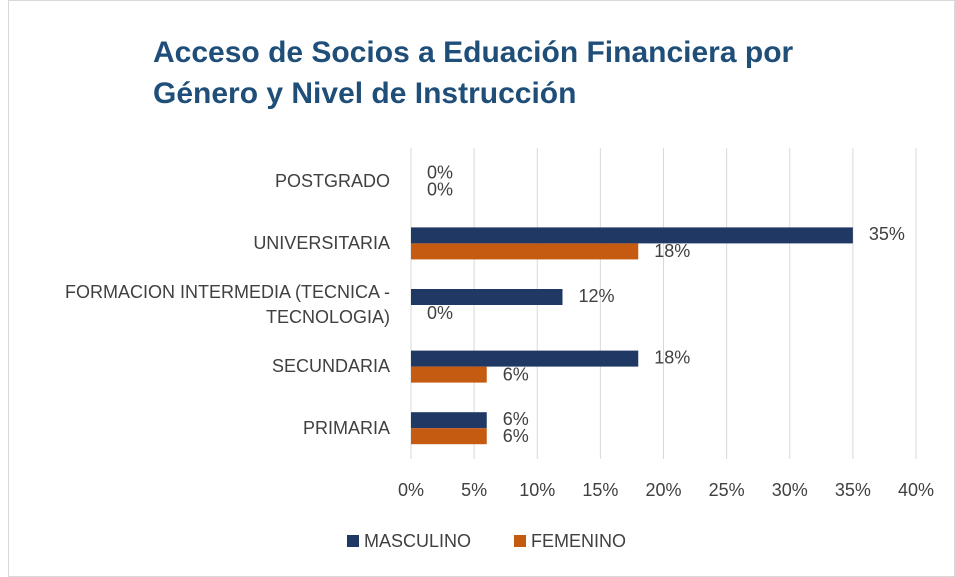  Describe the element at coordinates (853, 490) in the screenshot. I see `x-tick-label: 35%` at that location.